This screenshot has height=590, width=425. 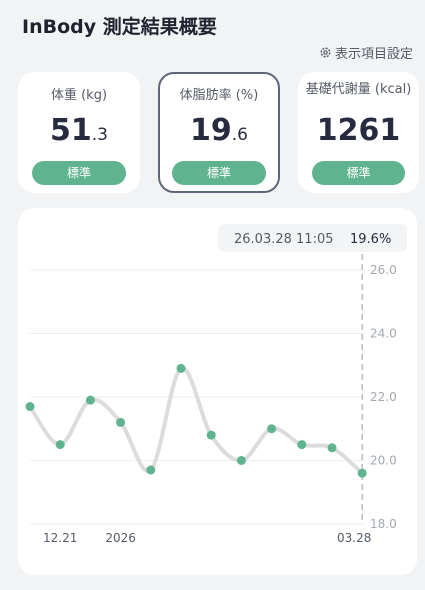 I want to click on value-main: 51, so click(x=71, y=130).